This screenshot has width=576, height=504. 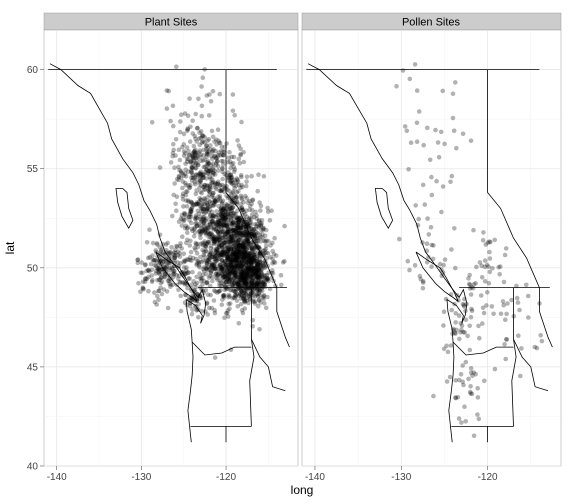 I want to click on border-line, so click(x=268, y=365).